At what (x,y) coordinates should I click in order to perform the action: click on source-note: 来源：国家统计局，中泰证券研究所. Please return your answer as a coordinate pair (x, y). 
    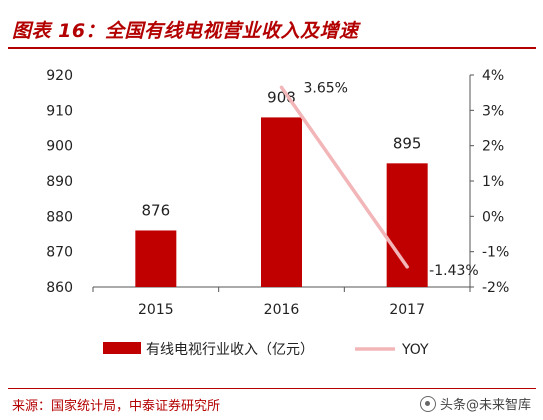
    Looking at the image, I should click on (116, 406).